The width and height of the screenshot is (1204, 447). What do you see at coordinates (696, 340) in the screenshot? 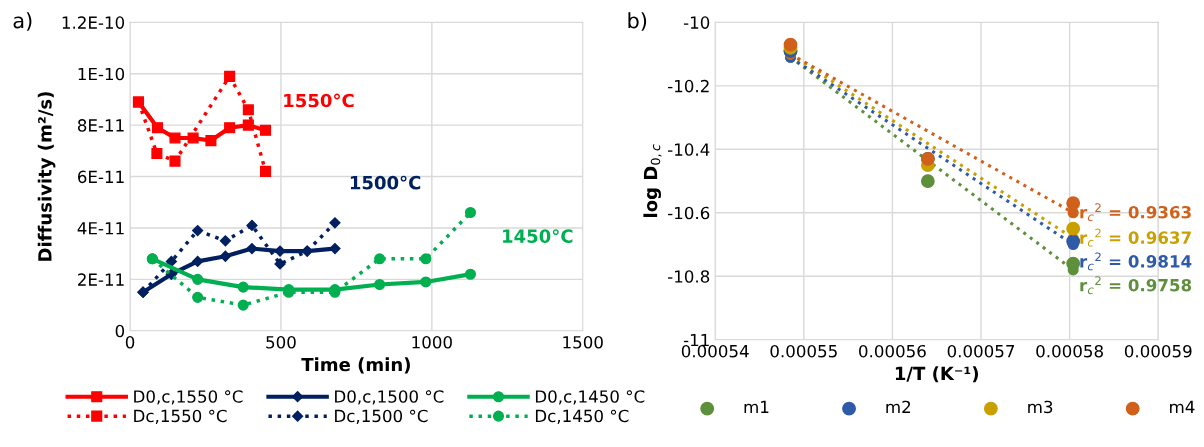
I see `y-tick-label: -11` at bounding box center [696, 340].